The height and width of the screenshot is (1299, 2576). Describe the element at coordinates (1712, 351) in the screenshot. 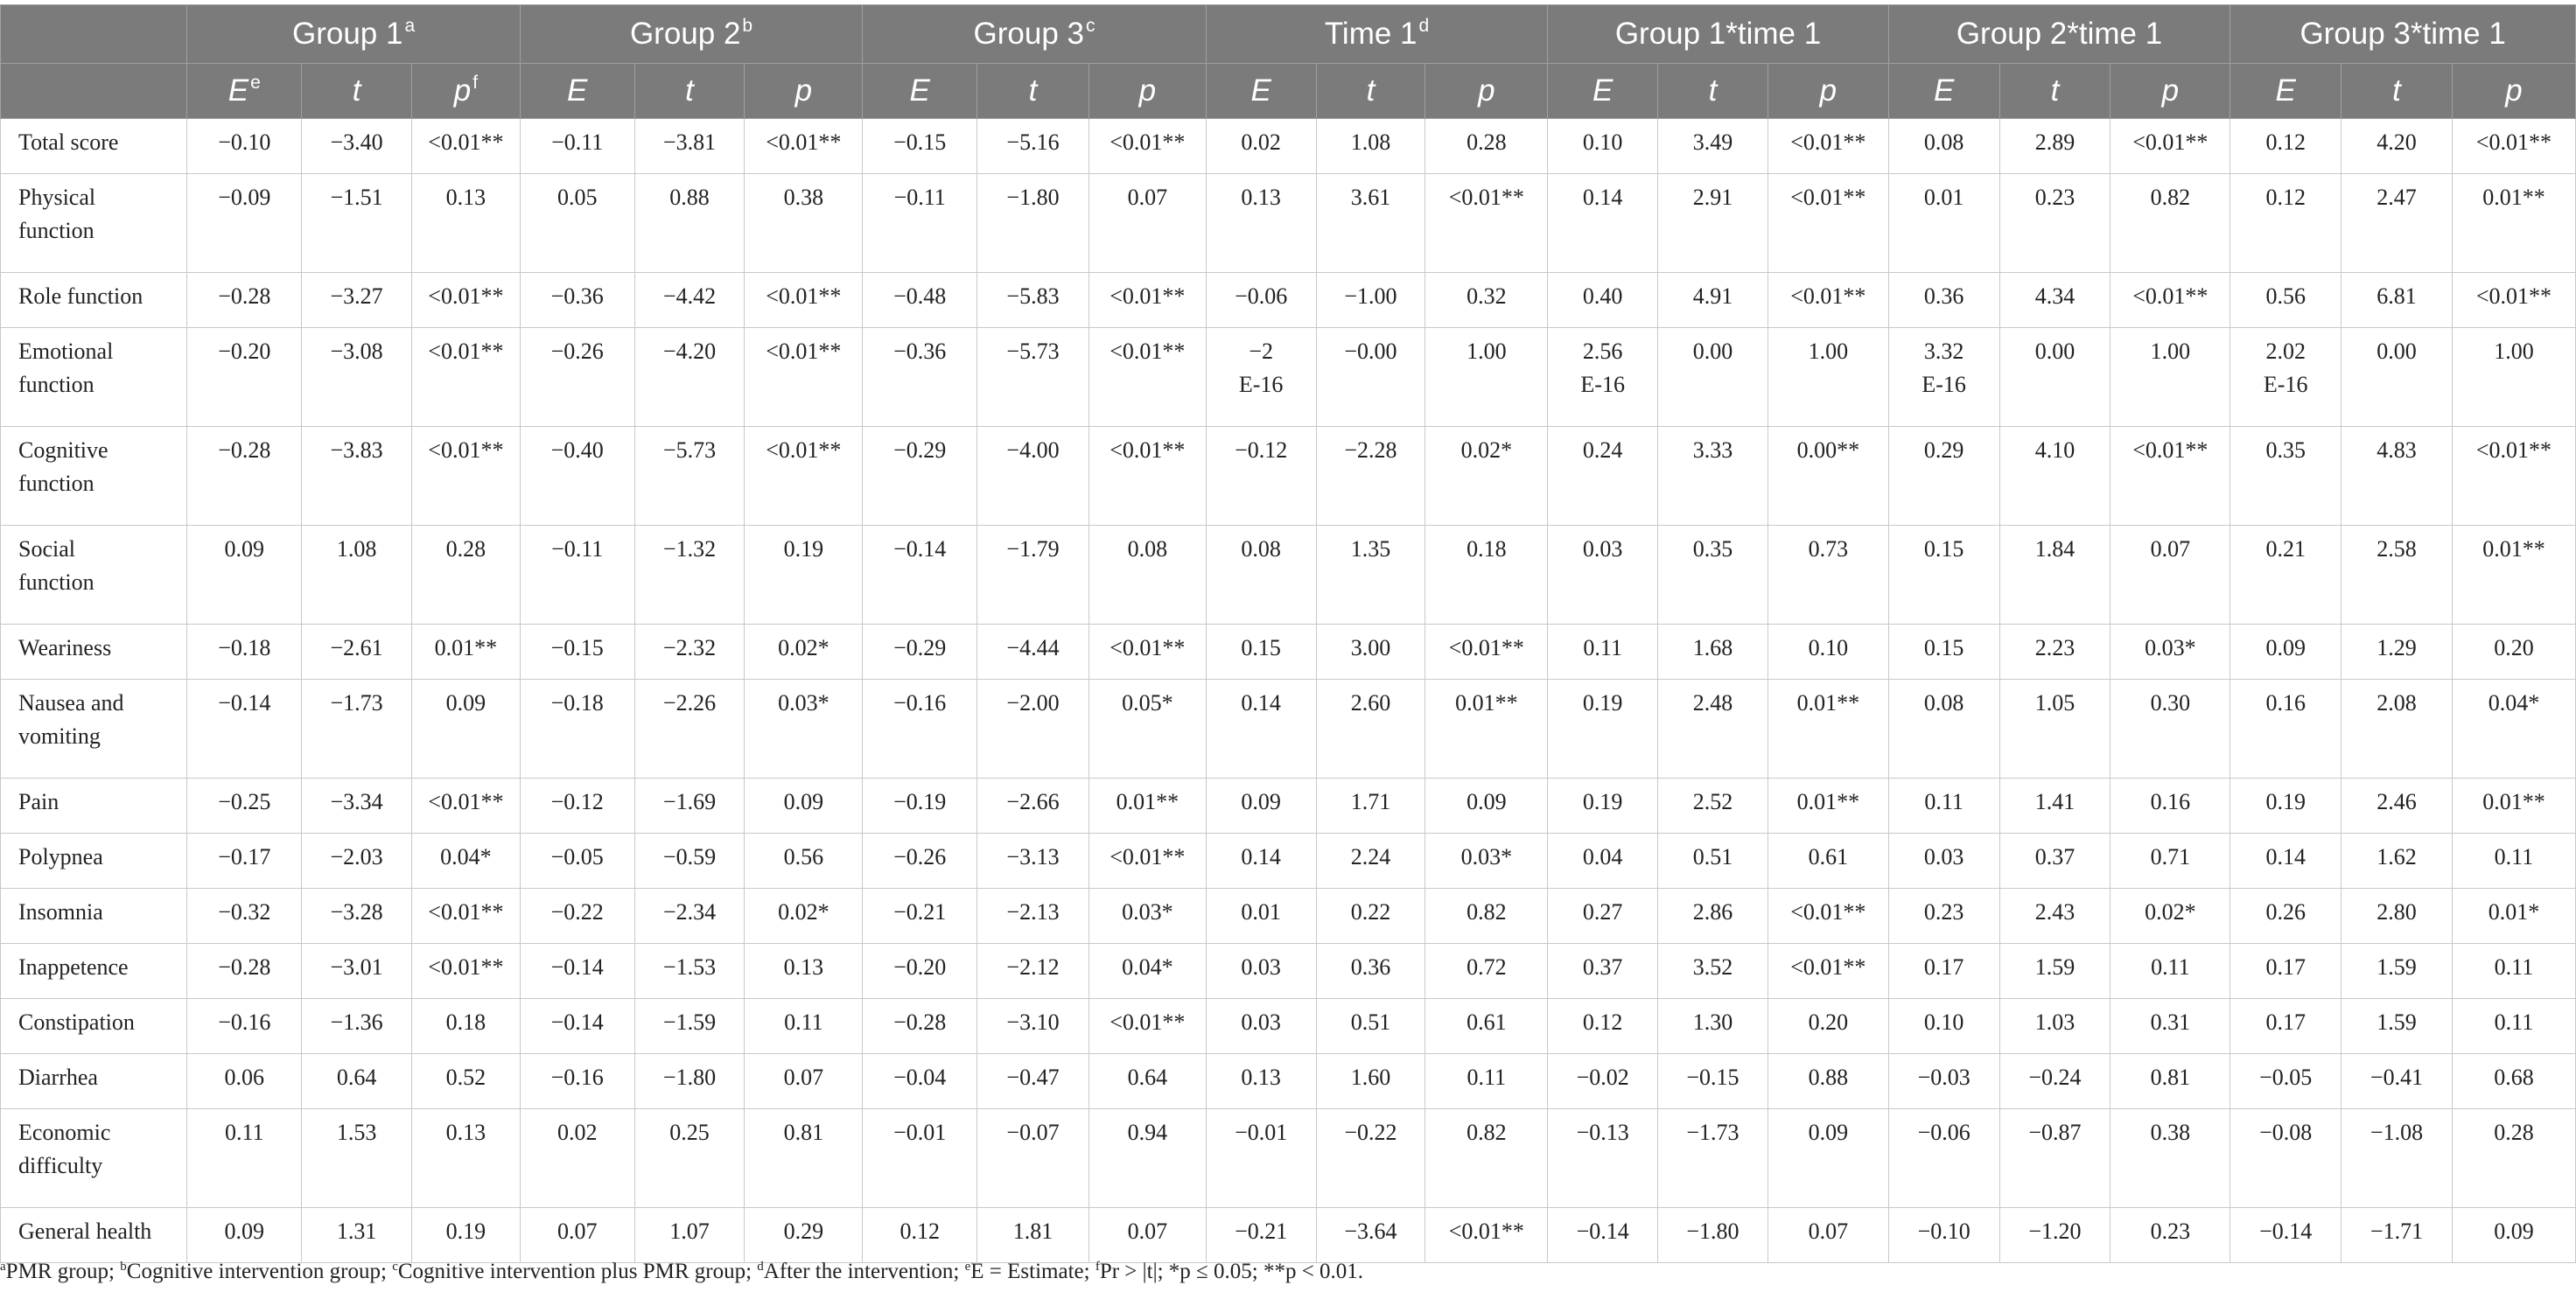

I see `cell-value-line: 0.00` at that location.